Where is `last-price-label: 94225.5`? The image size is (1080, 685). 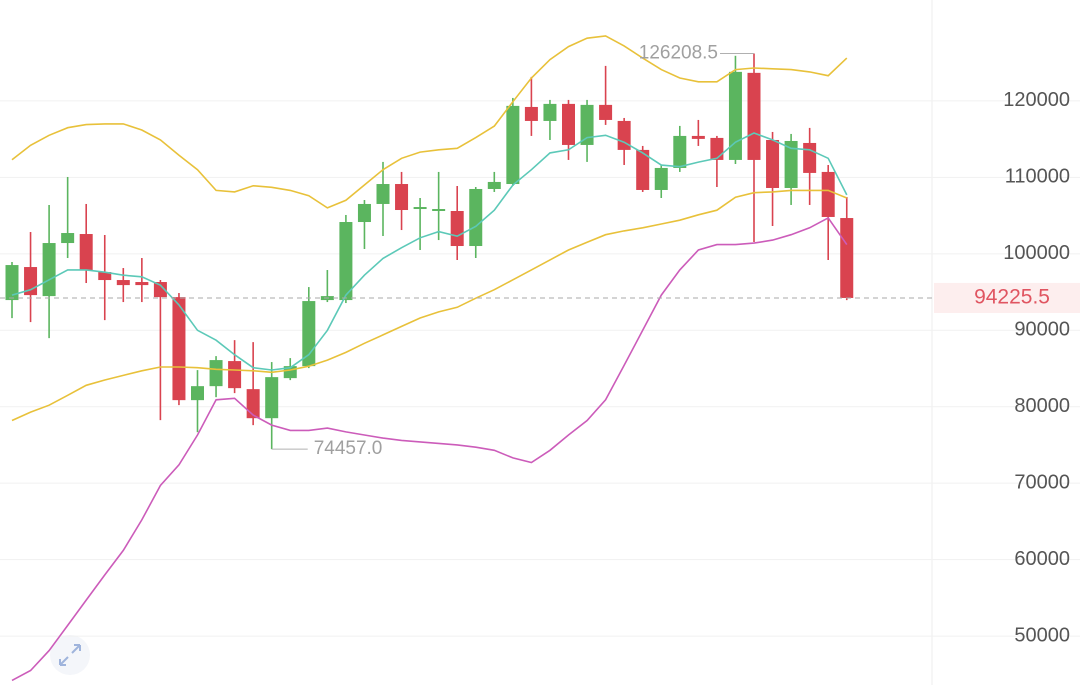 last-price-label: 94225.5 is located at coordinates (1012, 297).